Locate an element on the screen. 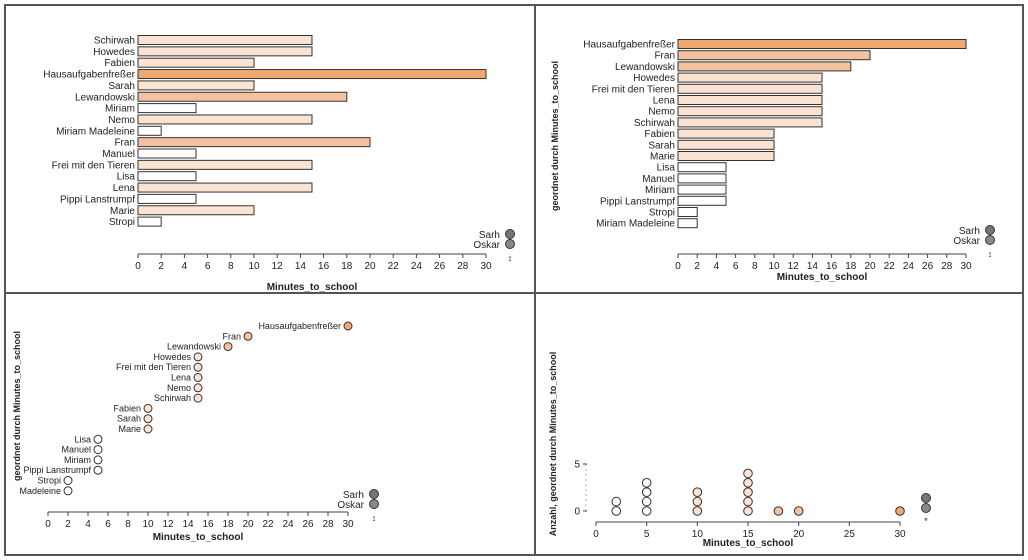 The image size is (1028, 560). x-tick-label-13: 26 is located at coordinates (308, 524).